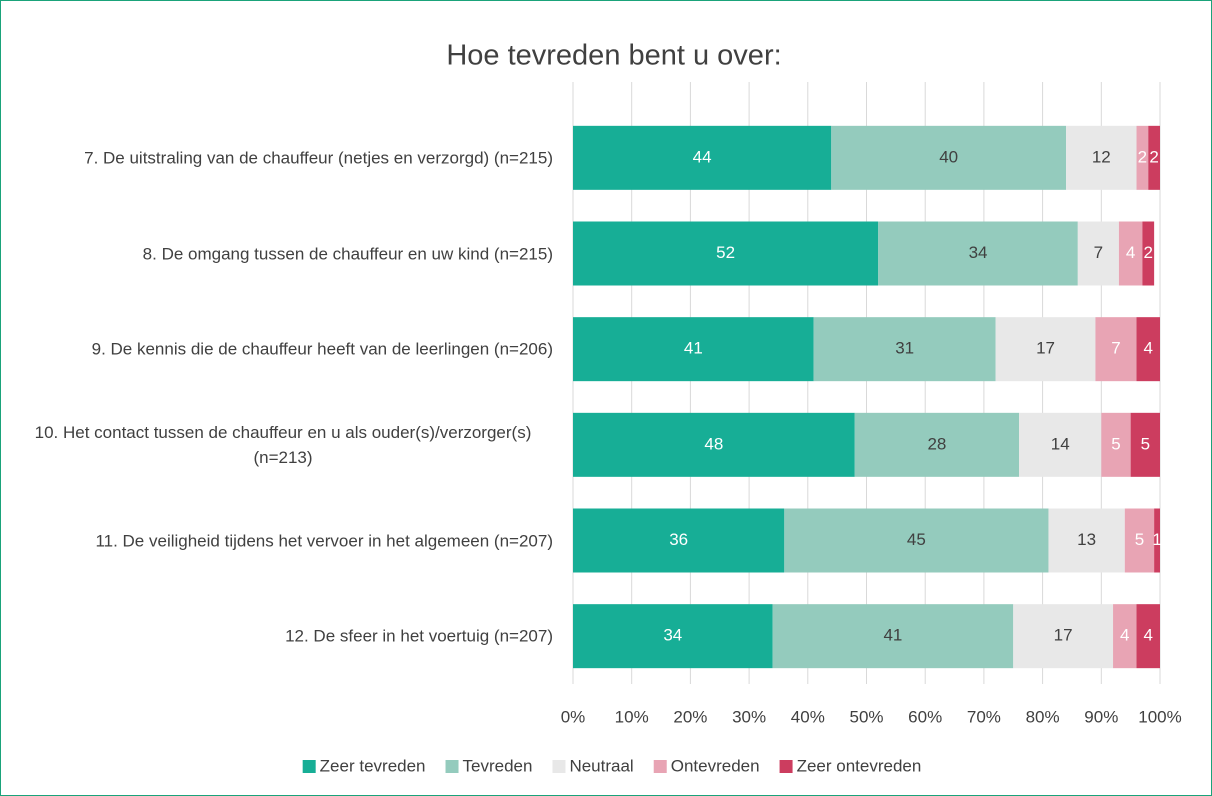 This screenshot has height=796, width=1212. Describe the element at coordinates (419, 636) in the screenshot. I see `y-tick-label: 12. De sfeer in het voertuig (n=207)` at that location.